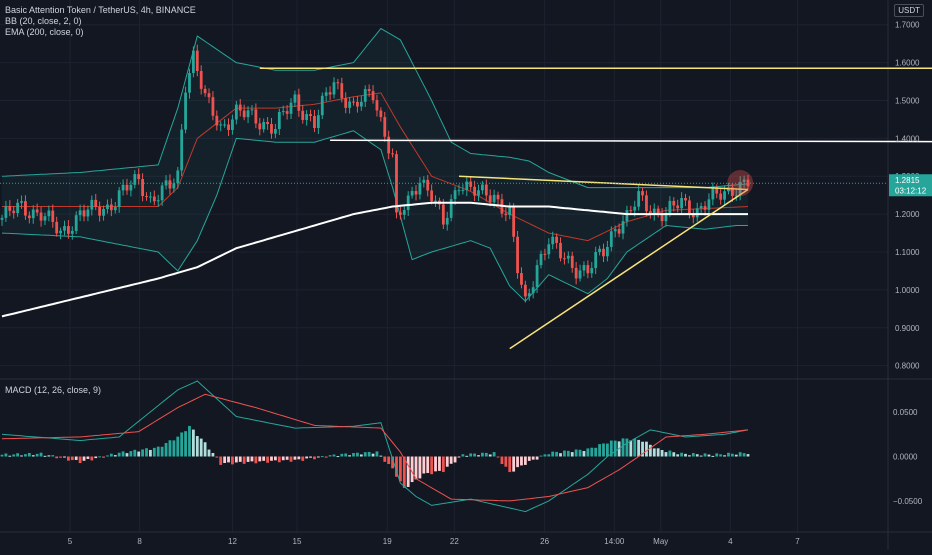 The height and width of the screenshot is (555, 932). Describe the element at coordinates (907, 214) in the screenshot. I see `price-tick-label: 1.2000` at that location.